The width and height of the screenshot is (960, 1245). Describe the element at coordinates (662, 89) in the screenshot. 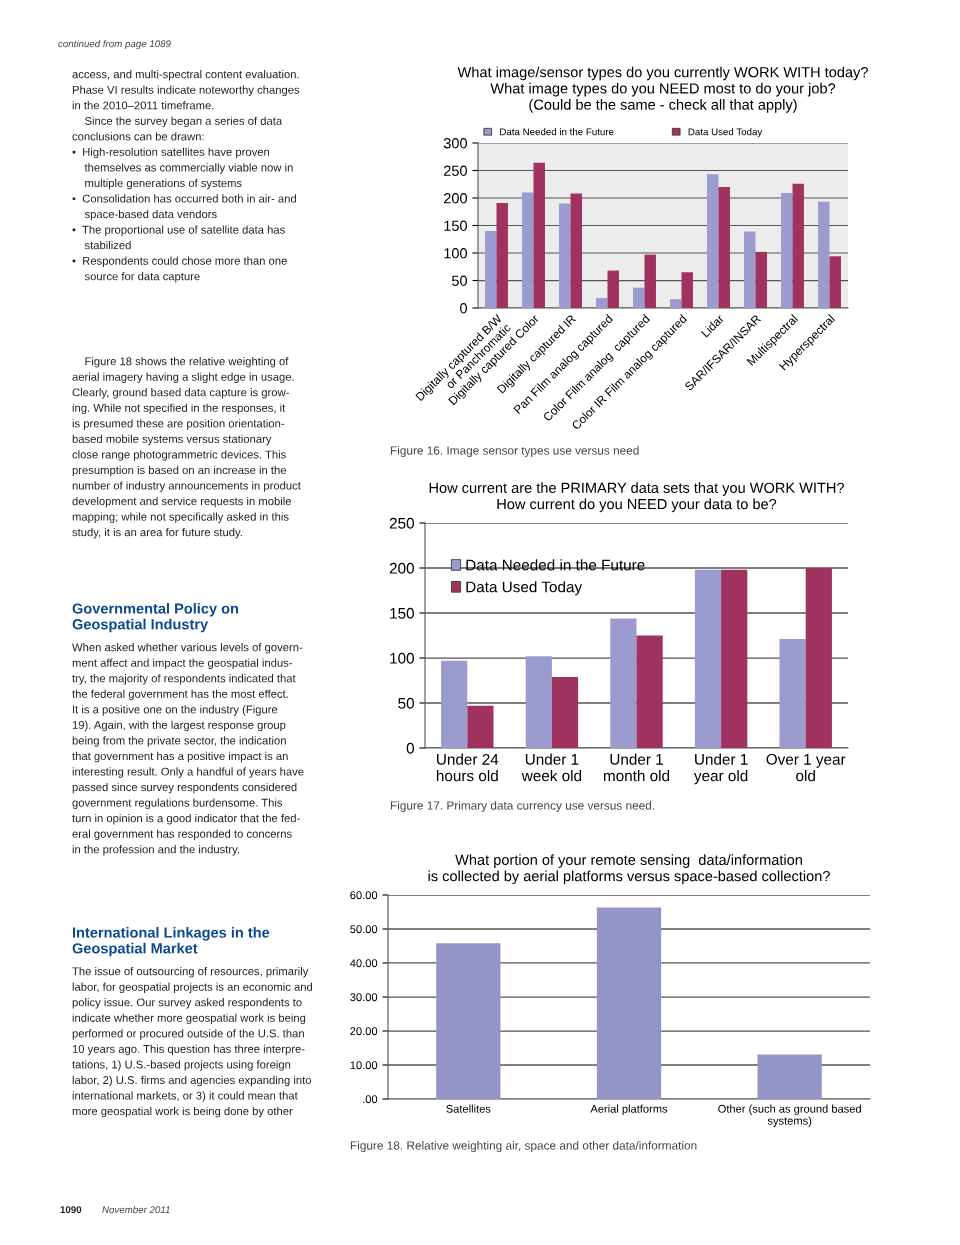

I see `chart-title: What image/sensor types do you currently WORK WITH today? What image types do you NEED most to do your job? (Could be the same - check all that apply)` at that location.